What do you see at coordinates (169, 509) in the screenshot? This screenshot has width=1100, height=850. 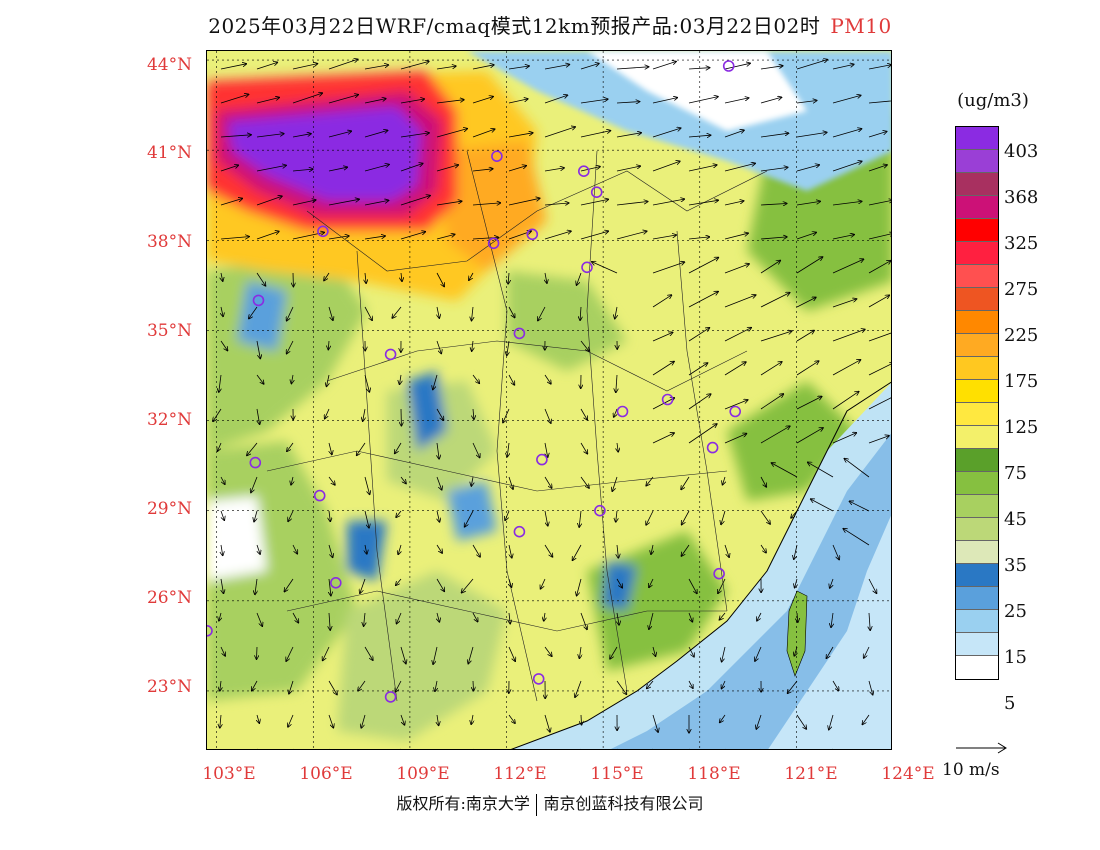 I see `lat-label-29: 29°N` at bounding box center [169, 509].